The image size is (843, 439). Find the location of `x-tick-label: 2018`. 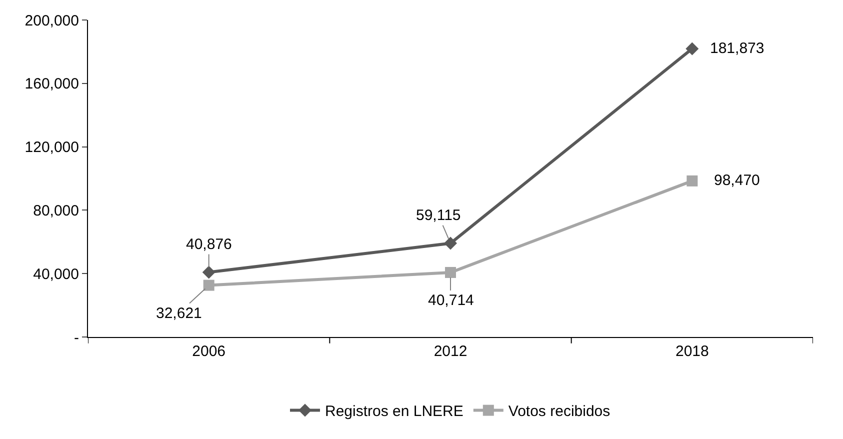

x-tick-label: 2018 is located at coordinates (692, 351).